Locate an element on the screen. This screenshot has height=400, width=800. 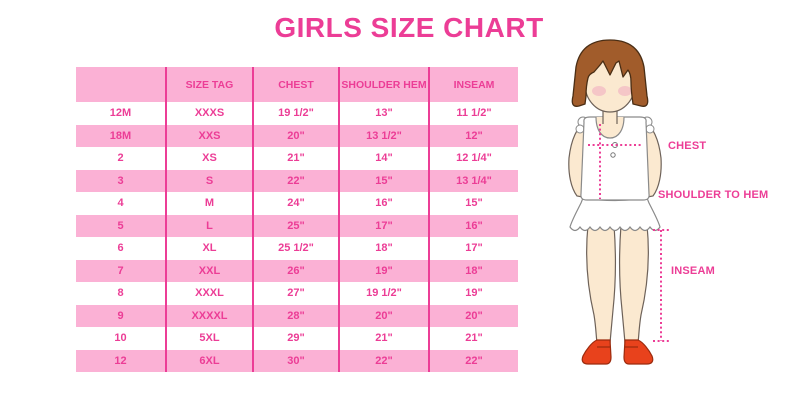
column-header: SHOULDER HEM is located at coordinates (384, 84).